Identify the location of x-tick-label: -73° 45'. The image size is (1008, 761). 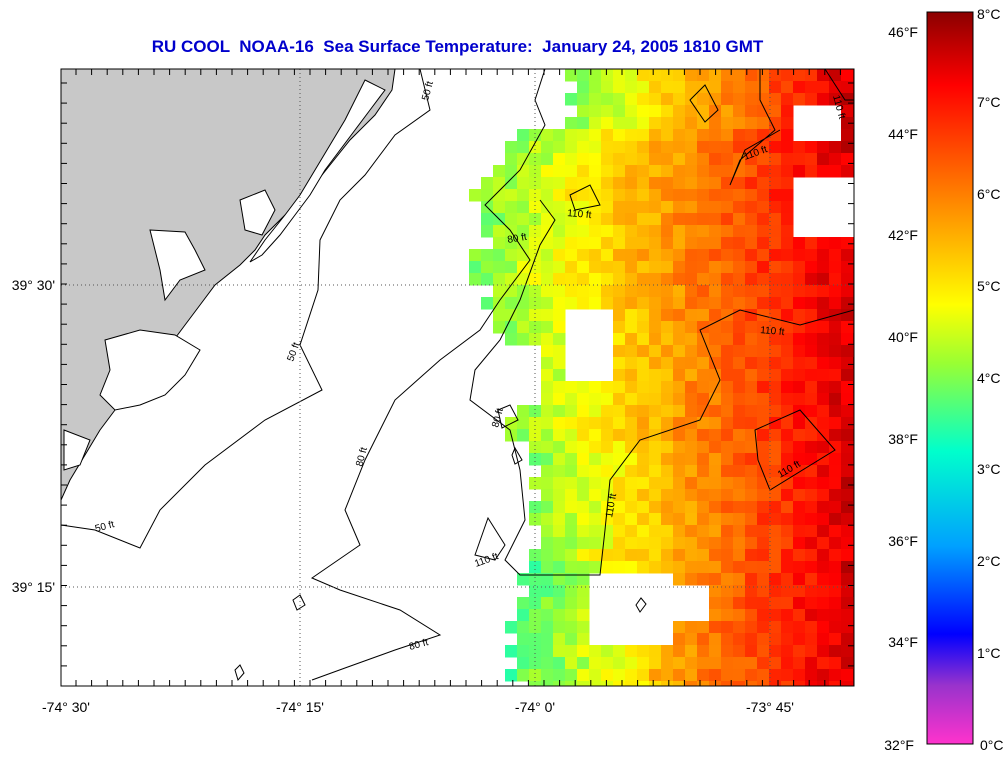
(770, 707).